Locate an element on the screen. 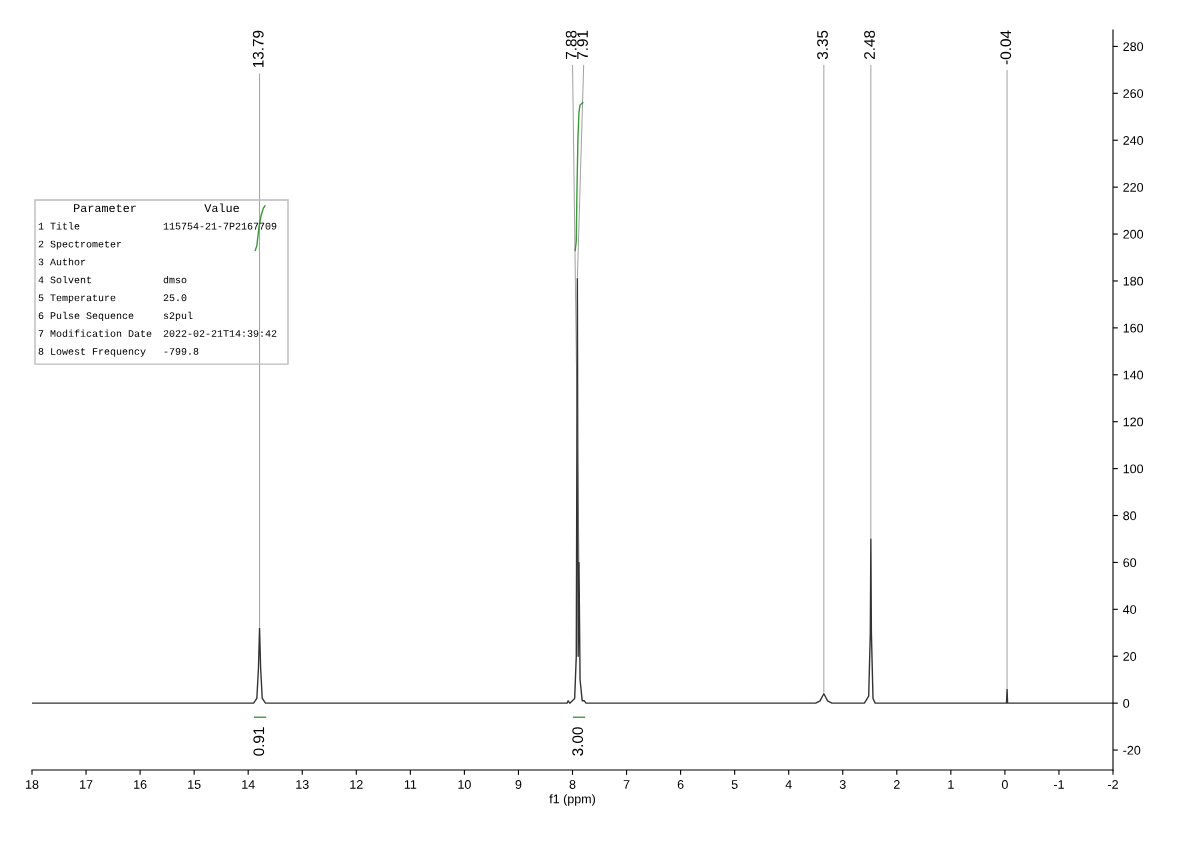 Image resolution: width=1190 pixels, height=841 pixels. y-tick-label: 200 is located at coordinates (1133, 234).